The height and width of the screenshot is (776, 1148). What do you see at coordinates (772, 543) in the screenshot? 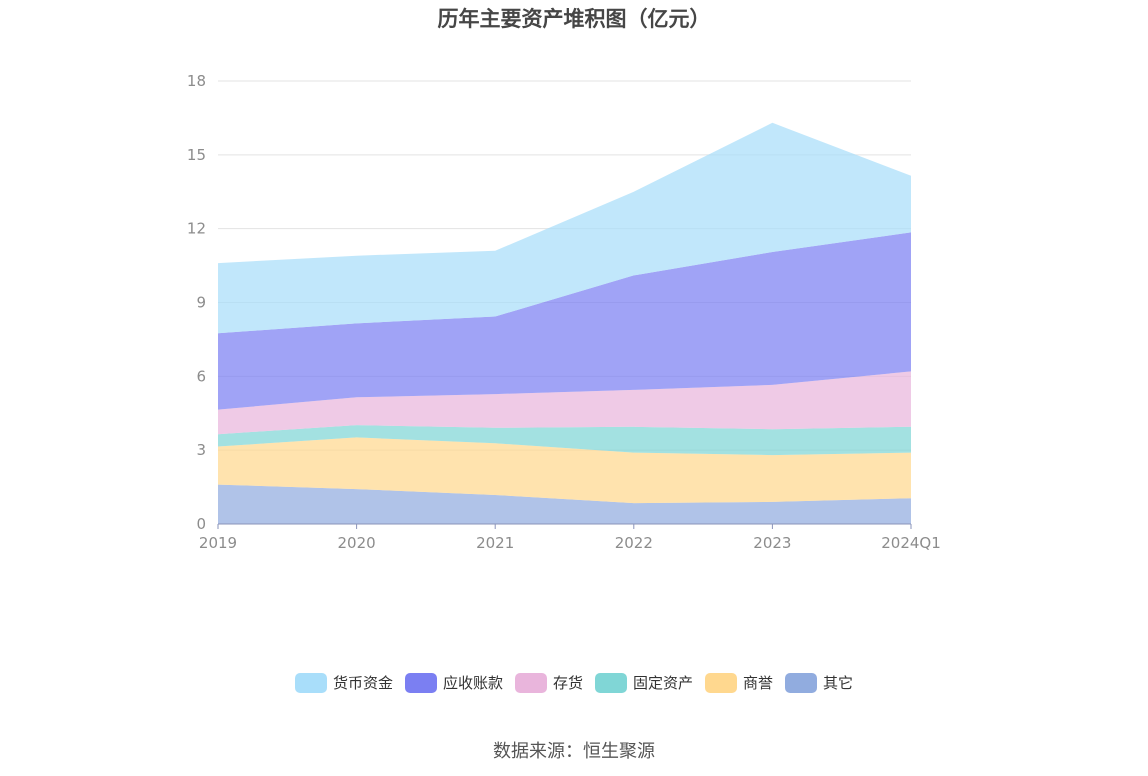
I see `x-tick-label: 2023` at bounding box center [772, 543].